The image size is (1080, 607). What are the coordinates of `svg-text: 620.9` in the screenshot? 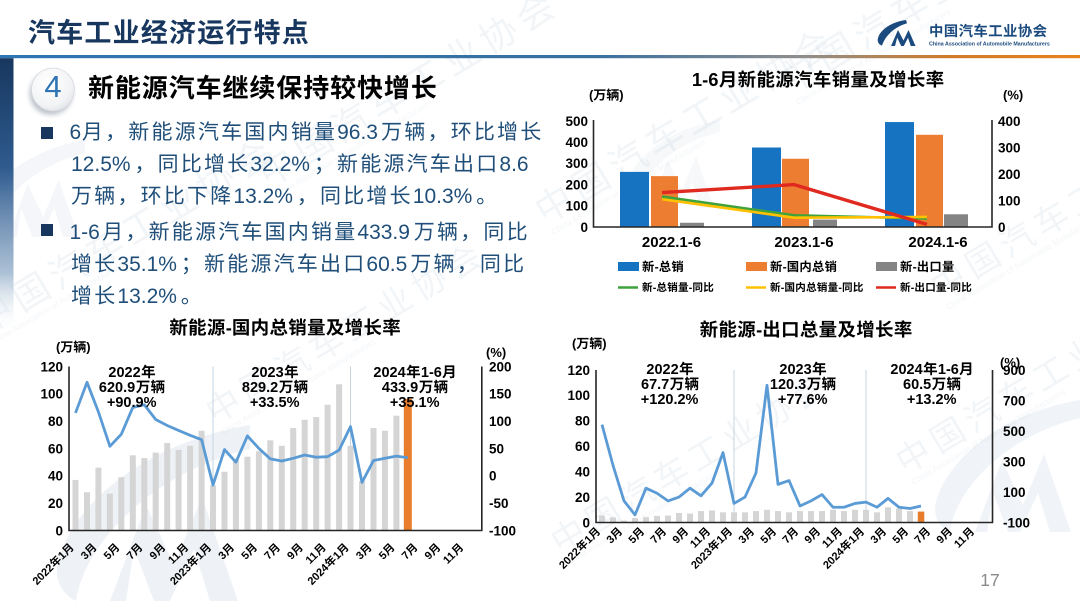 It's located at (117, 388).